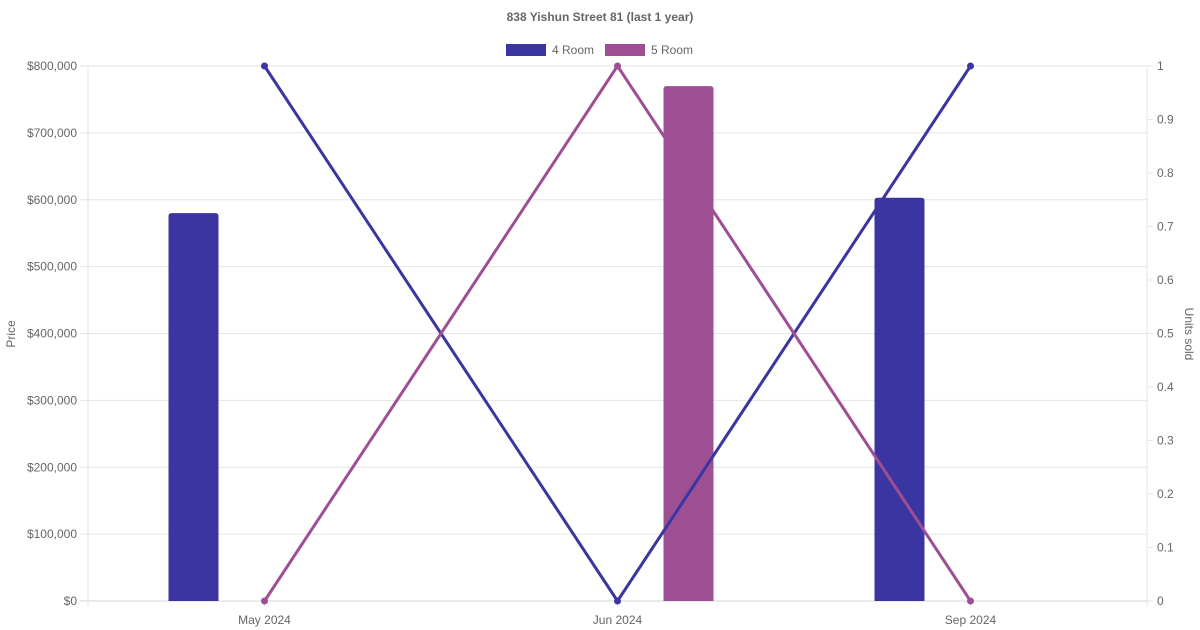  Describe the element at coordinates (52, 267) in the screenshot. I see `y-left-tick-label: $500,000` at that location.